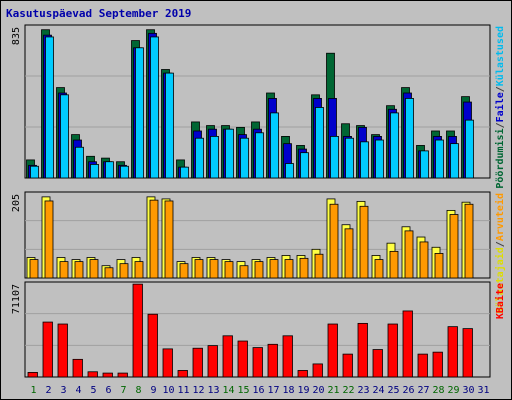 This screenshot has height=400, width=512. Describe the element at coordinates (93, 390) in the screenshot. I see `x-tick-label: 5` at that location.